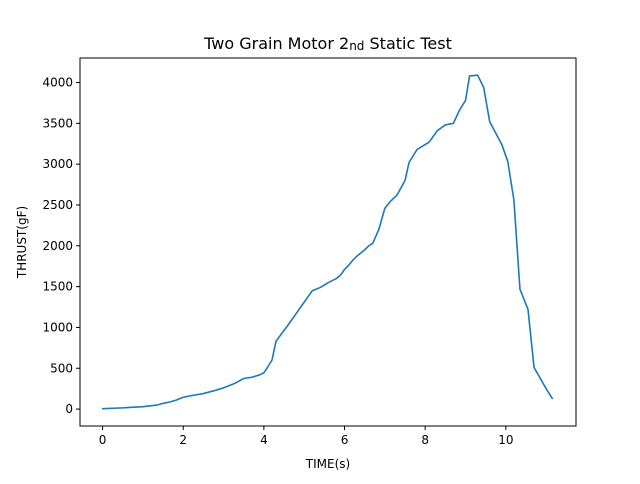 The image size is (640, 484). I want to click on chart-title-subscript: nd, so click(356, 46).